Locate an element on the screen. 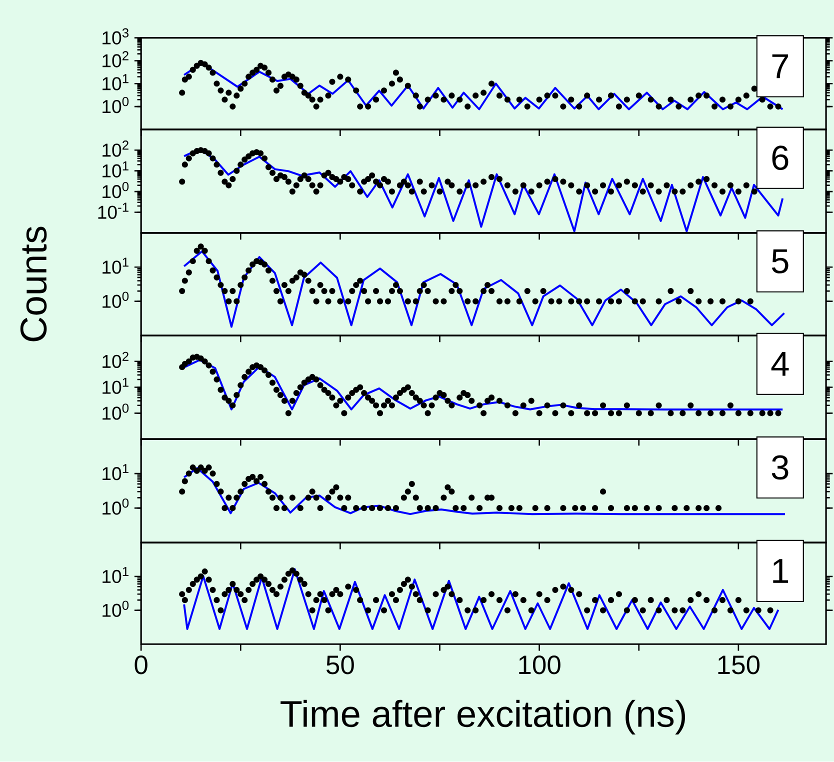  chart-title: 1 is located at coordinates (780, 571).